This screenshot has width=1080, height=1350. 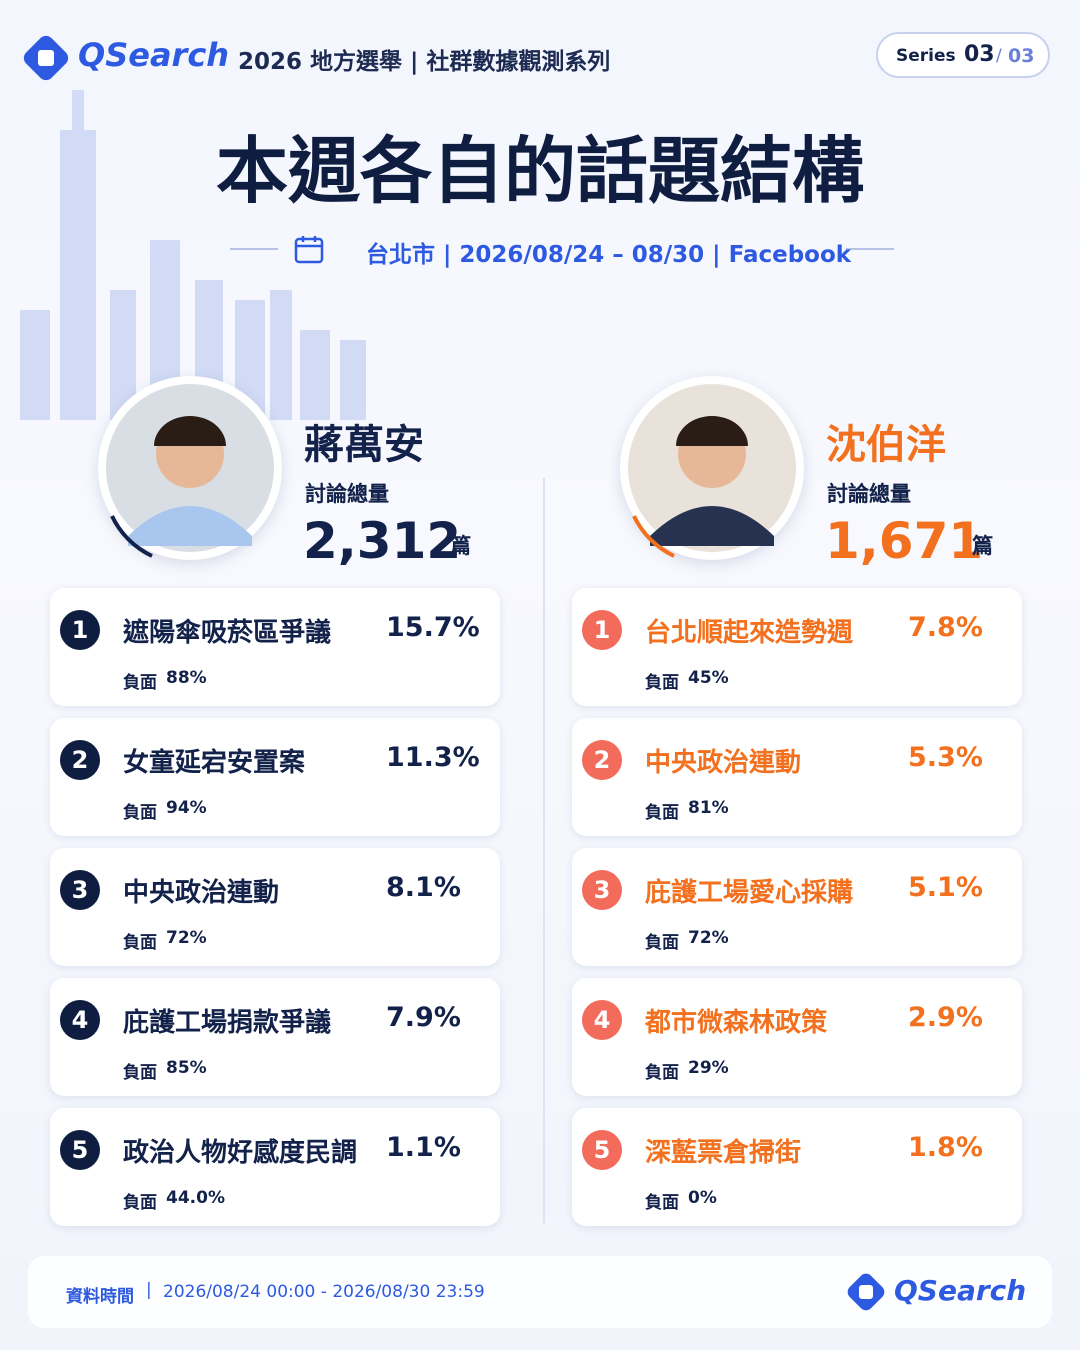 I want to click on negative-value: 88%, so click(x=186, y=678).